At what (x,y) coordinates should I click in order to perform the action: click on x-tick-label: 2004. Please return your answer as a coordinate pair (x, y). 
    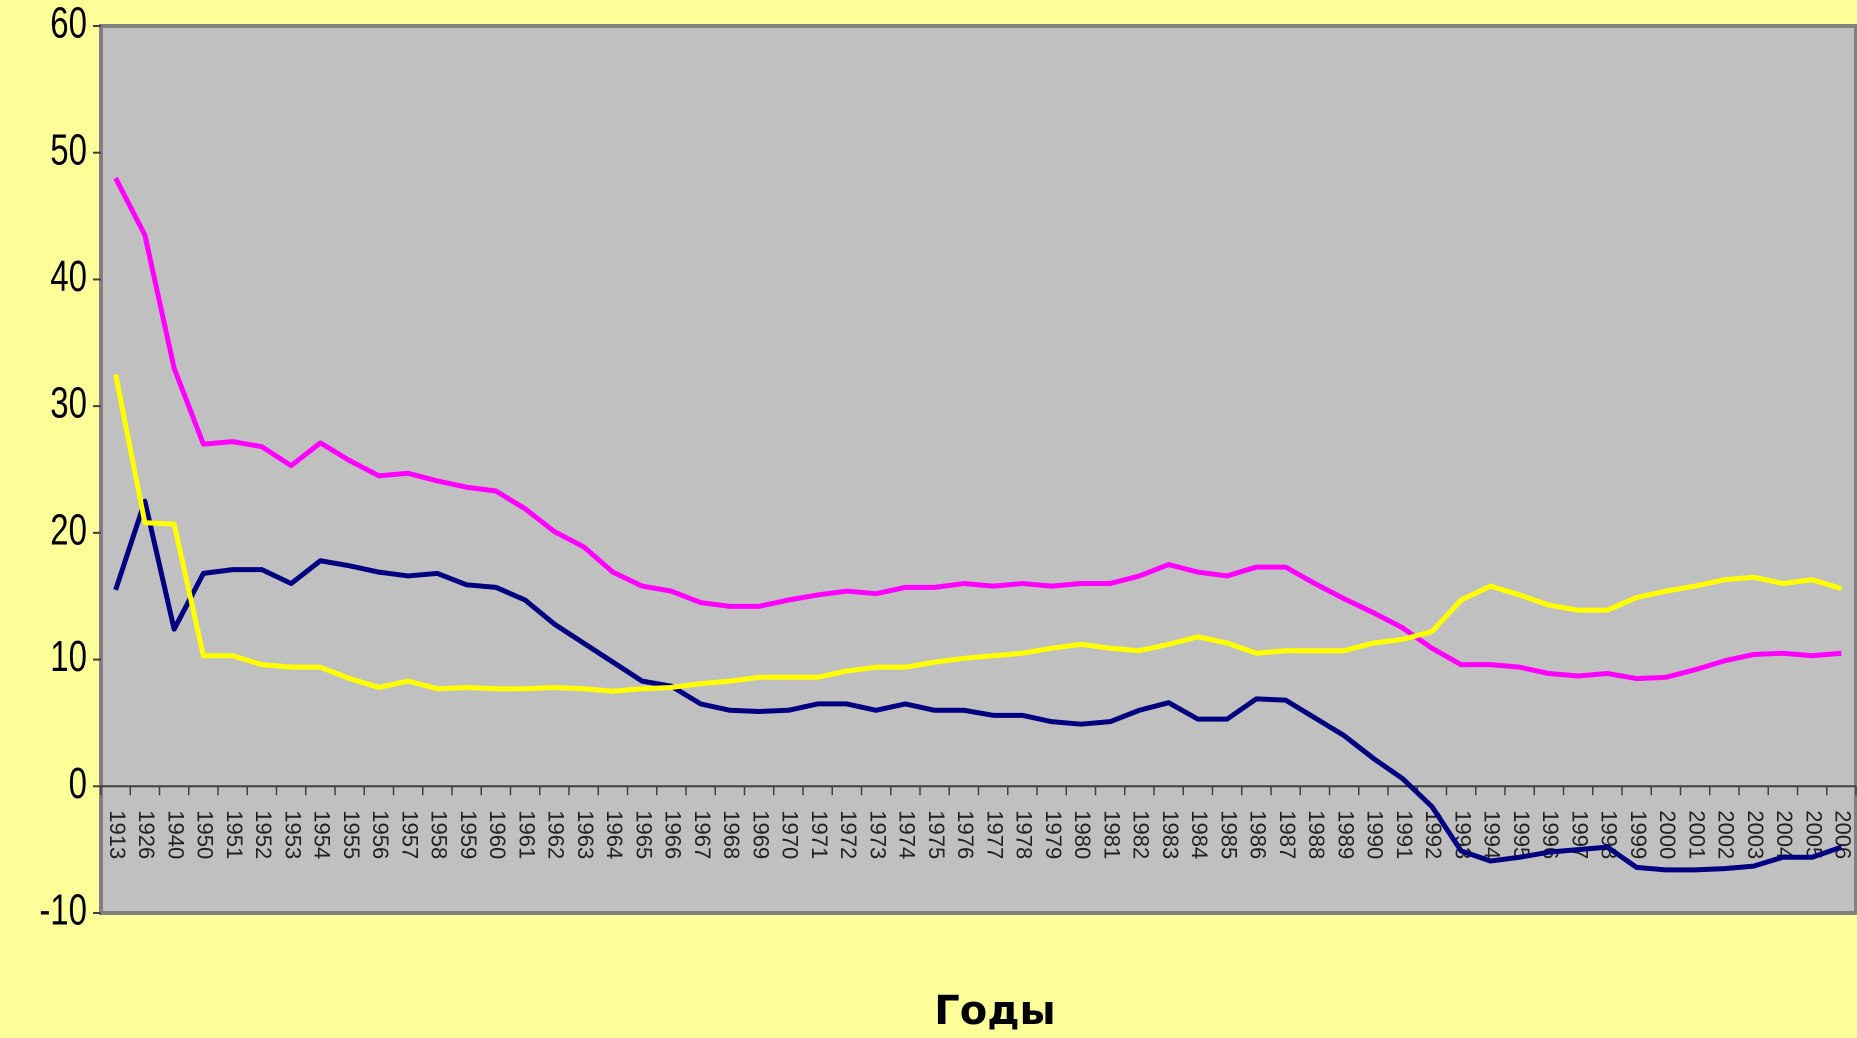
    Looking at the image, I should click on (1784, 834).